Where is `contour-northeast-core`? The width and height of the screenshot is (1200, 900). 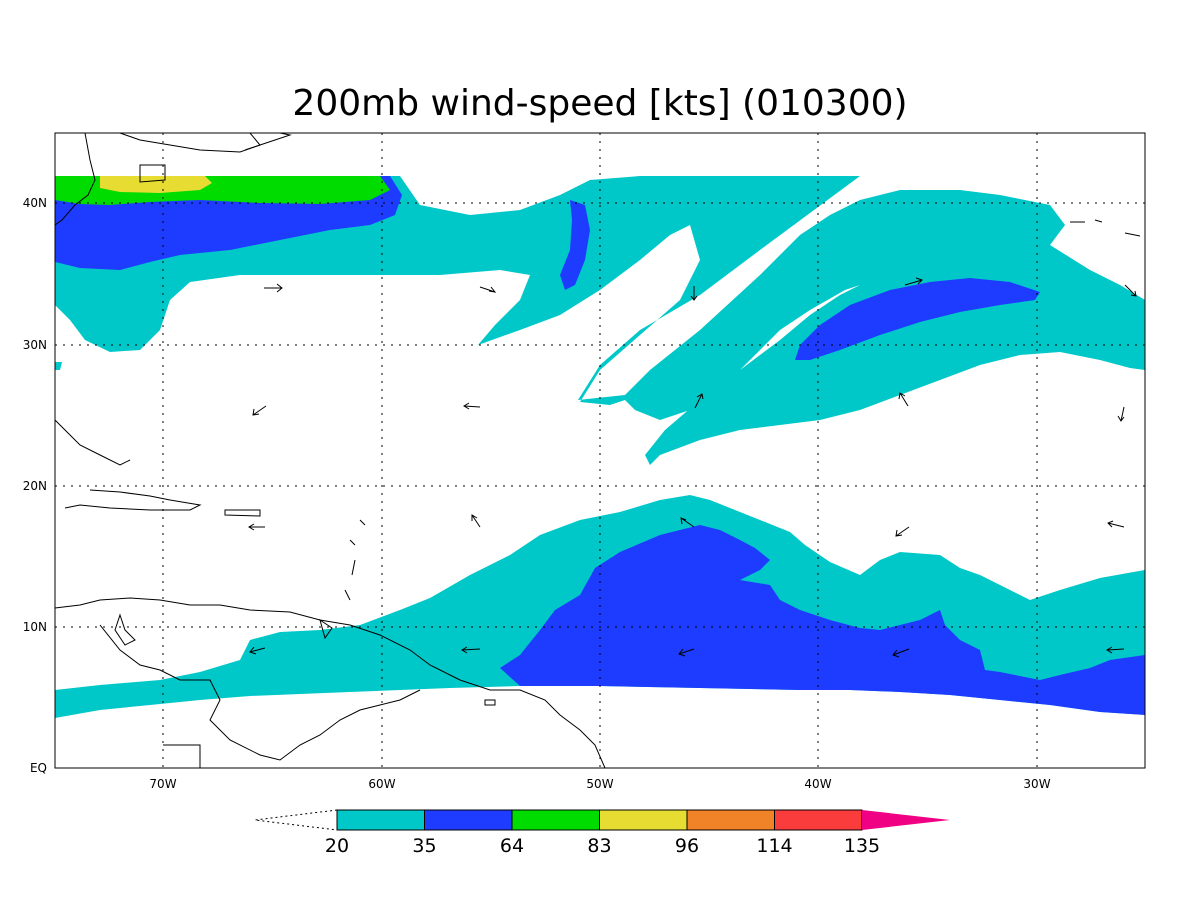
contour-northeast-core is located at coordinates (917, 319).